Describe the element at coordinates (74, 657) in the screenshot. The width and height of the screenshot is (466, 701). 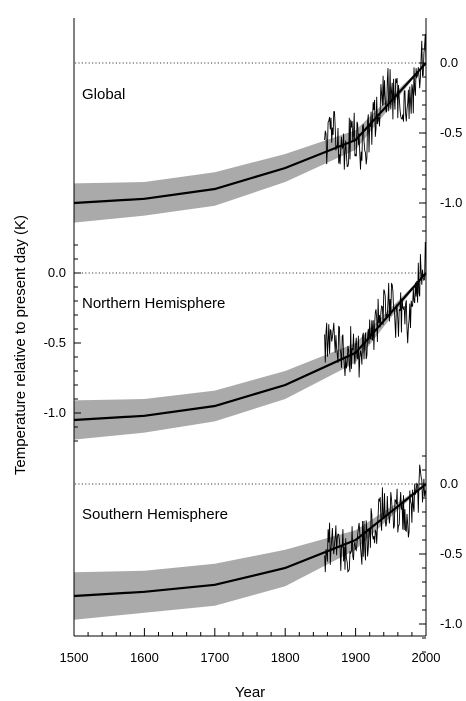
I see `x-tick-label: 1500` at that location.